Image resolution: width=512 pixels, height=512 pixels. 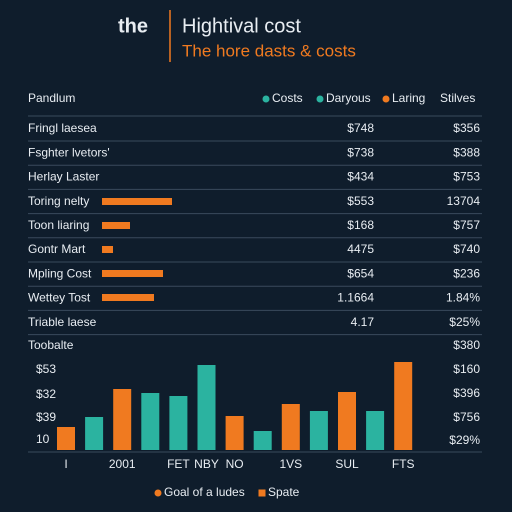 I want to click on x-tick-label: 1VS, so click(x=290, y=464).